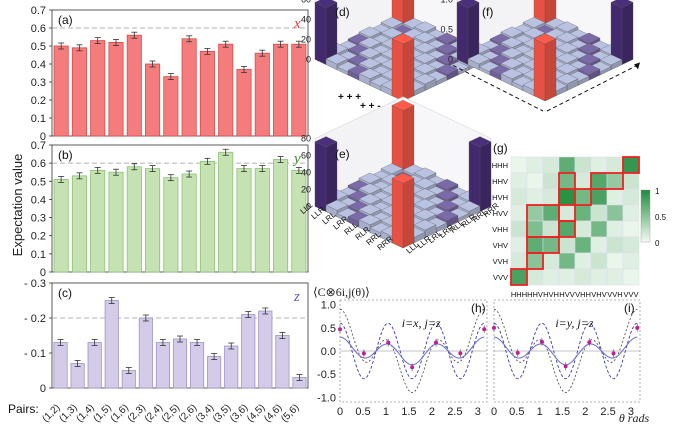 This screenshot has width=684, height=433. I want to click on col-label: HHV, so click(535, 294).